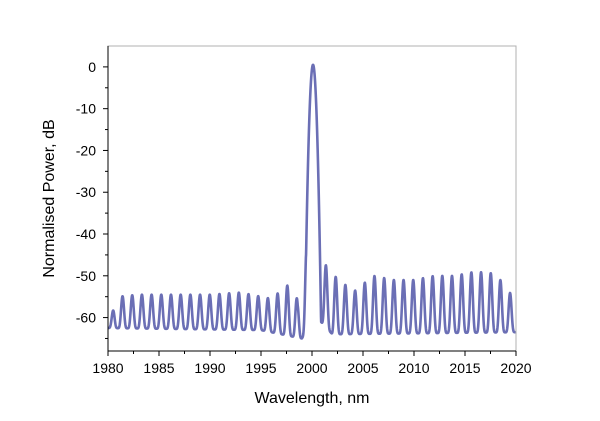 The width and height of the screenshot is (600, 421). I want to click on x-tick-label: 1990, so click(209, 368).